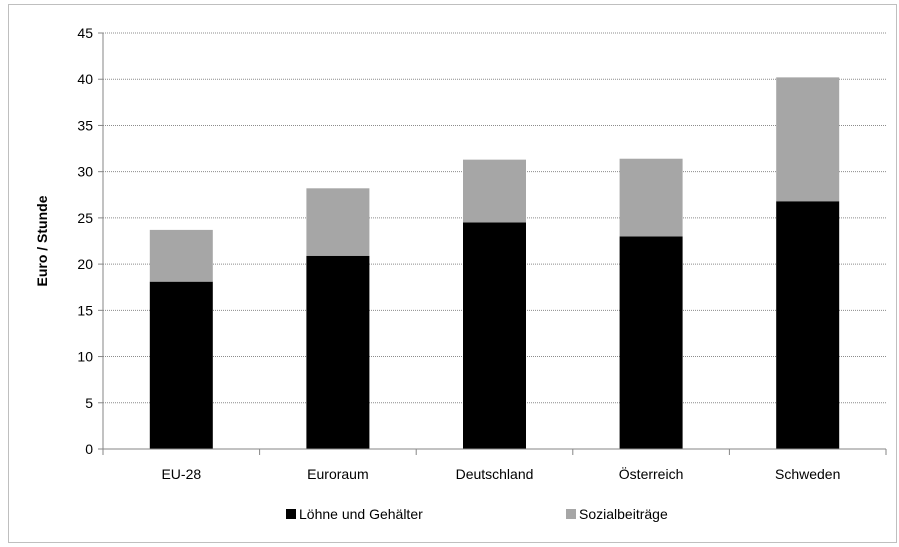 The height and width of the screenshot is (547, 899). I want to click on x-tick-label: Schweden, so click(807, 474).